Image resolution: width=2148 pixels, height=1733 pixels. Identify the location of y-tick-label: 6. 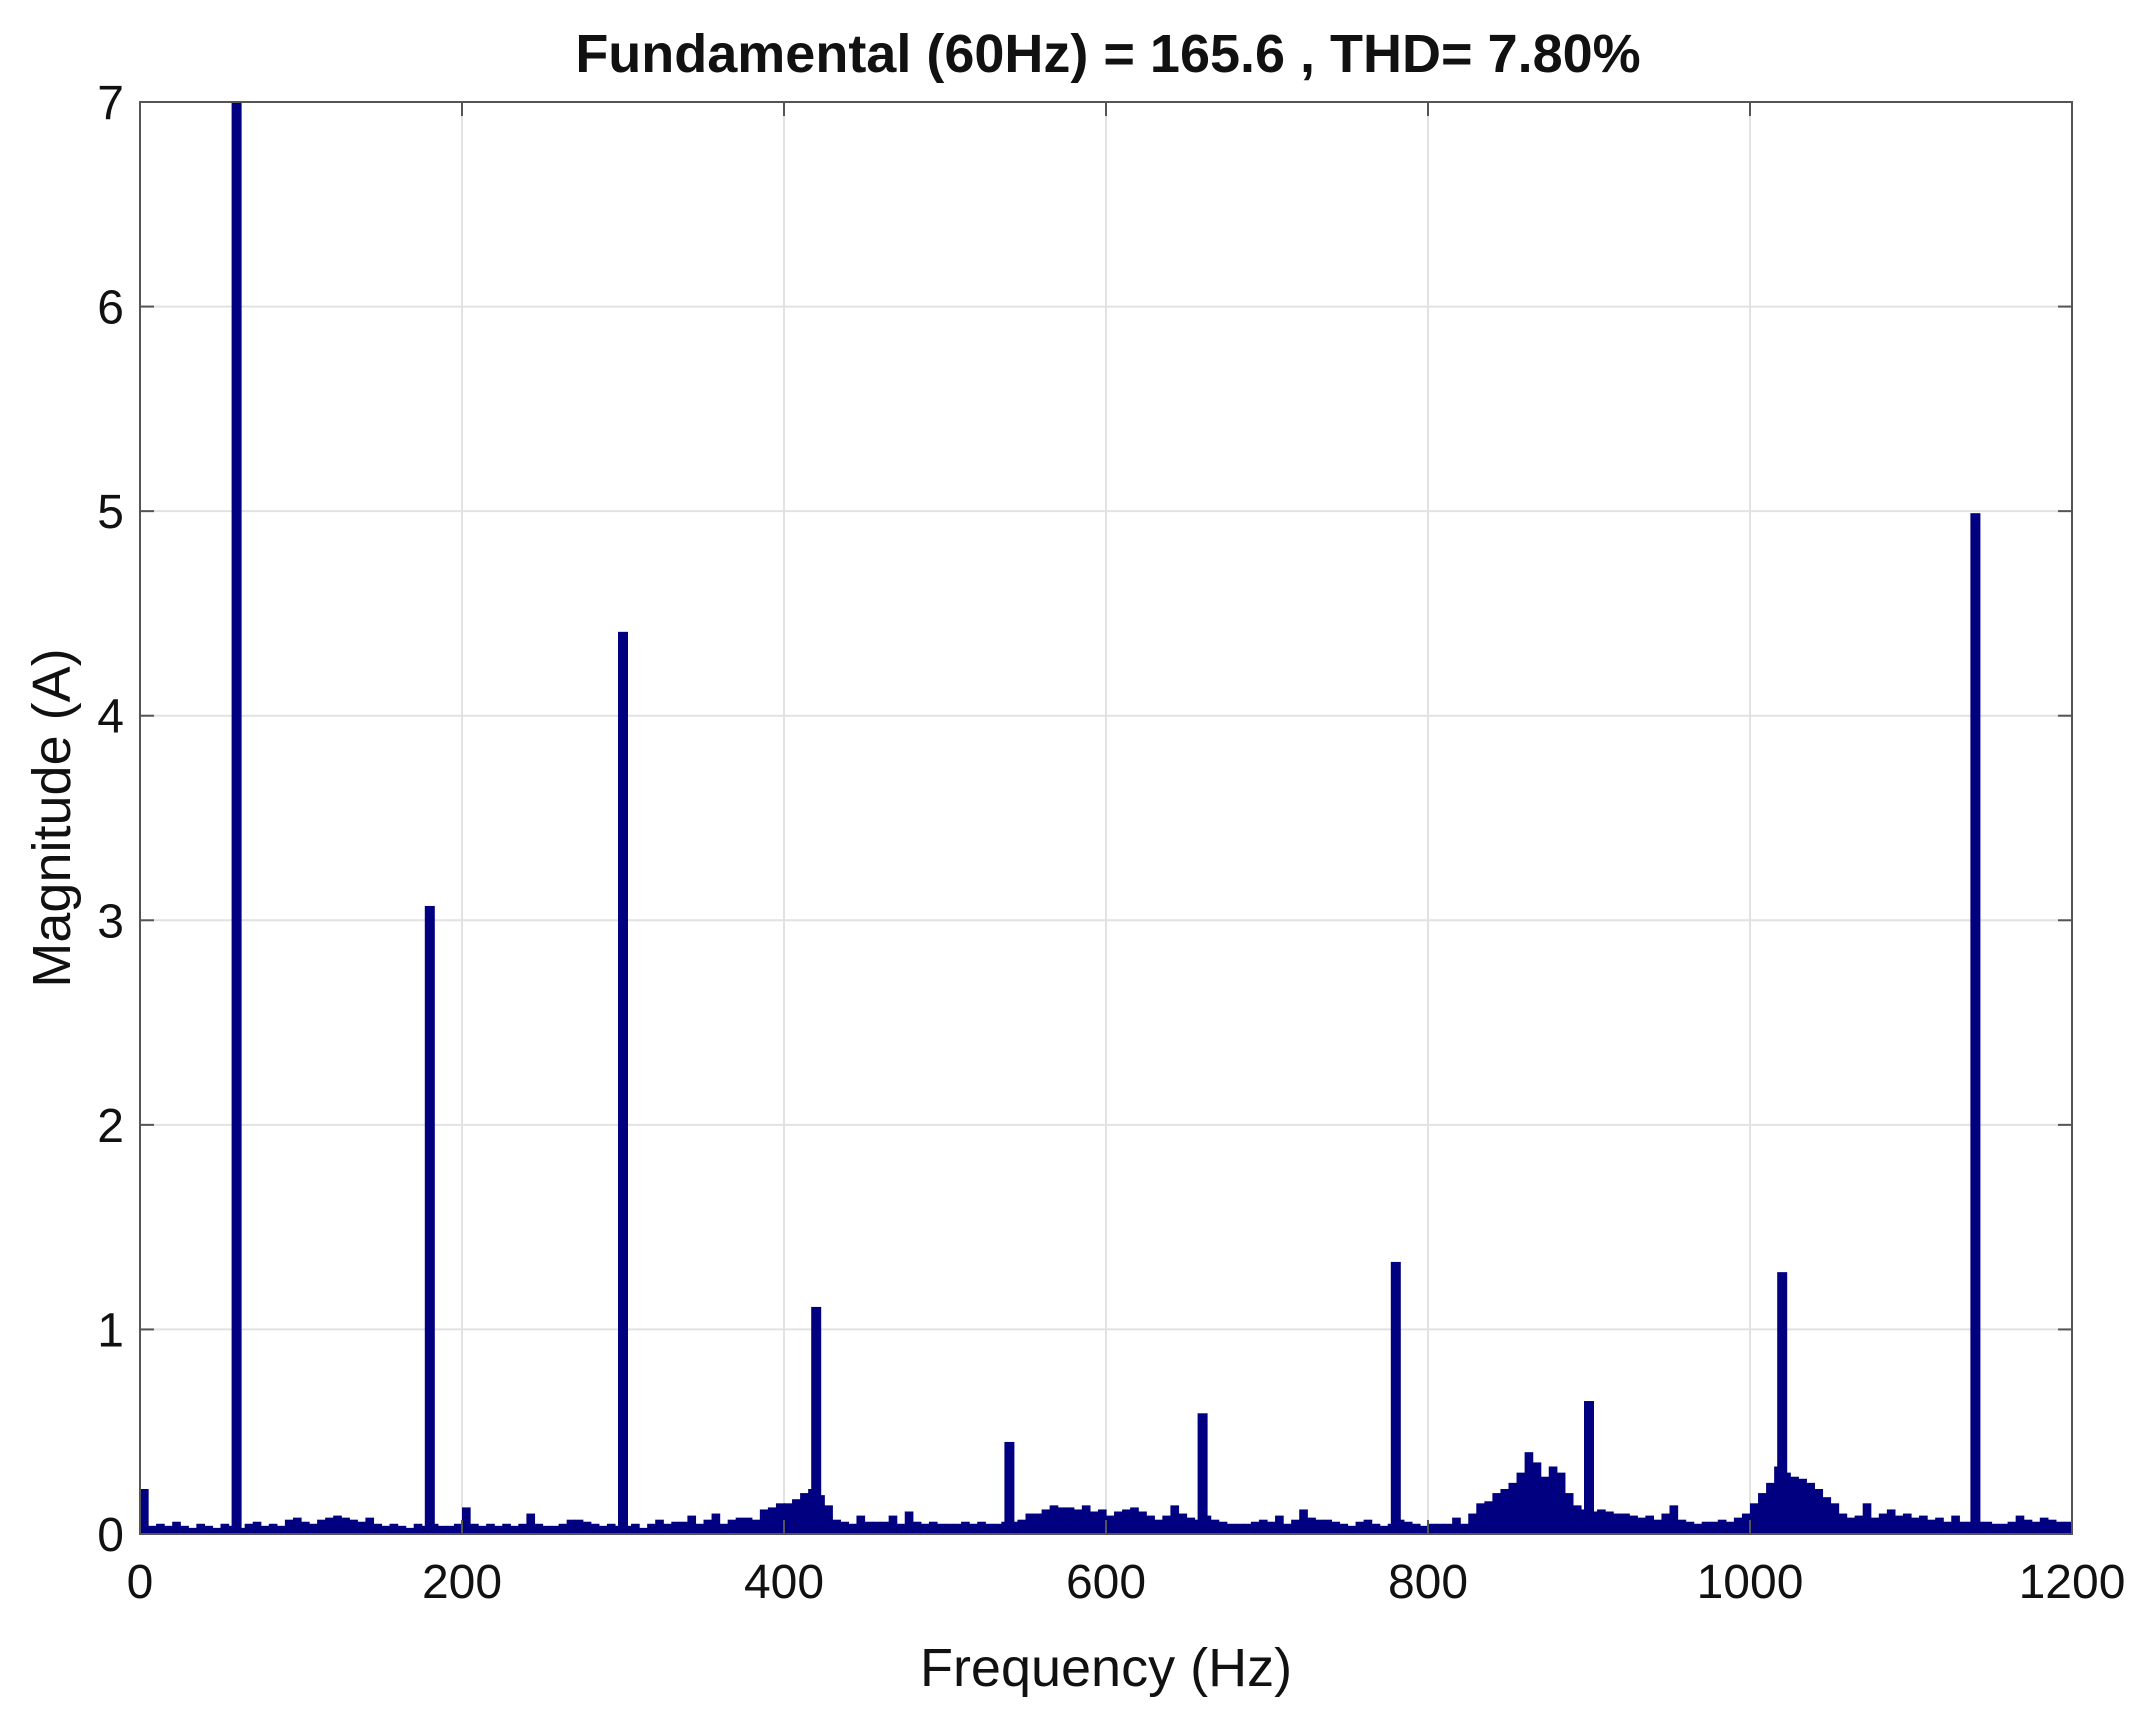
(110, 308).